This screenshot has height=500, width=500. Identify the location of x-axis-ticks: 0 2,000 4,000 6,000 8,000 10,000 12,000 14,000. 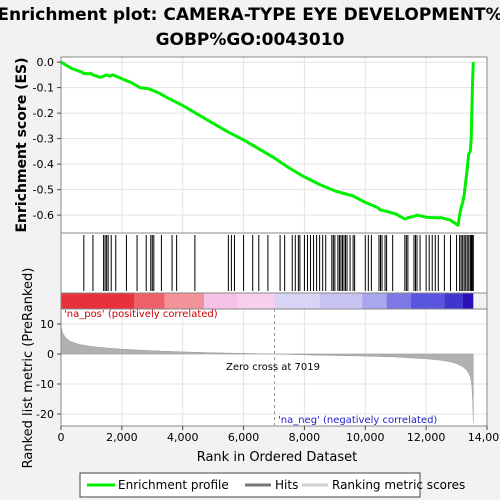
(279, 435).